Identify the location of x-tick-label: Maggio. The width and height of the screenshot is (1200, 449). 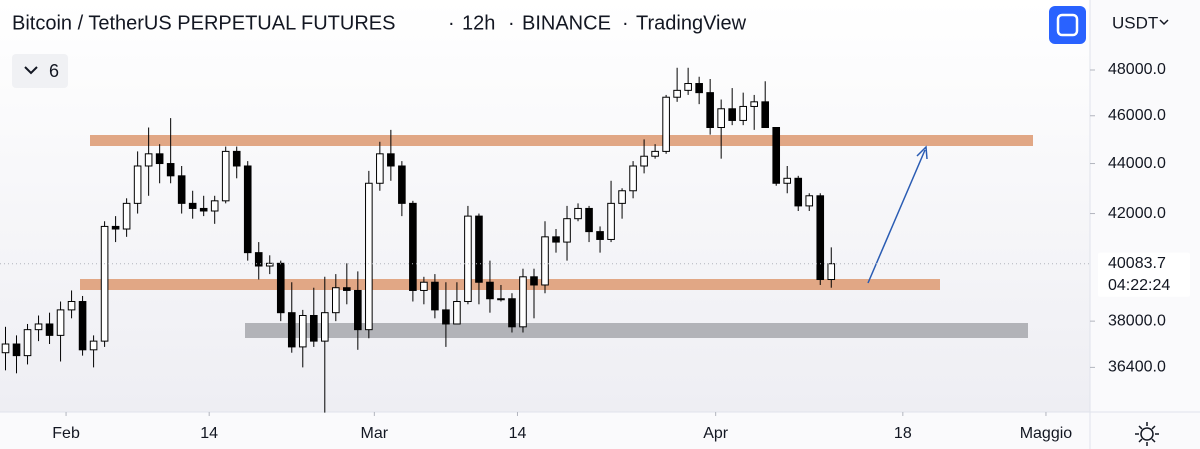
(1046, 433).